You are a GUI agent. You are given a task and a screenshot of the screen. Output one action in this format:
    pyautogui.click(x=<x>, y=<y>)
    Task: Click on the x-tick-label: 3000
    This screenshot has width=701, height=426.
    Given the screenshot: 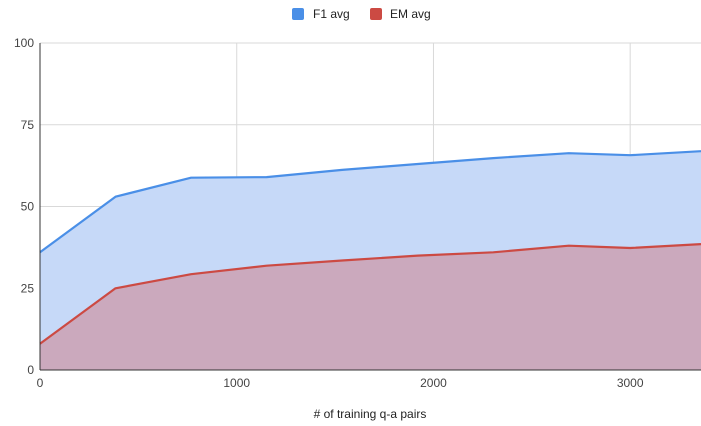 What is the action you would take?
    pyautogui.click(x=630, y=383)
    